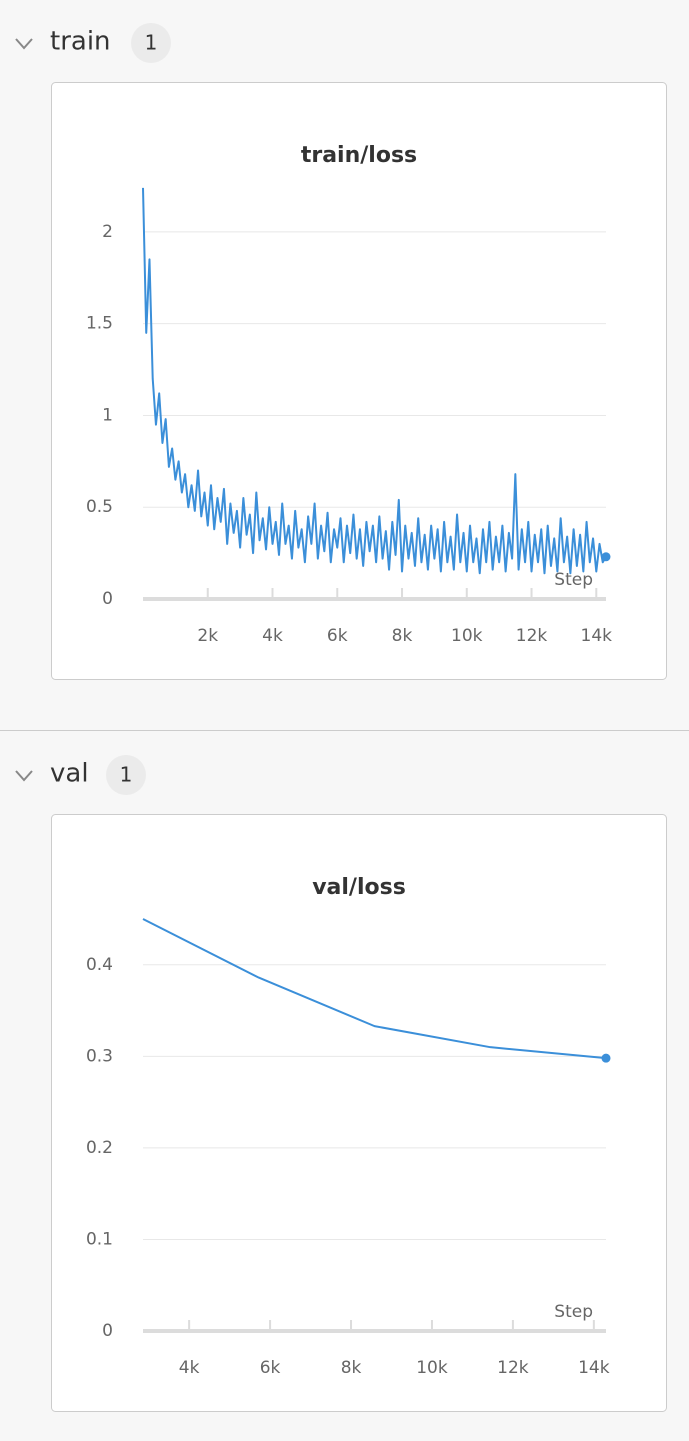 The image size is (689, 1441). Describe the element at coordinates (374, 989) in the screenshot. I see `series-line` at that location.